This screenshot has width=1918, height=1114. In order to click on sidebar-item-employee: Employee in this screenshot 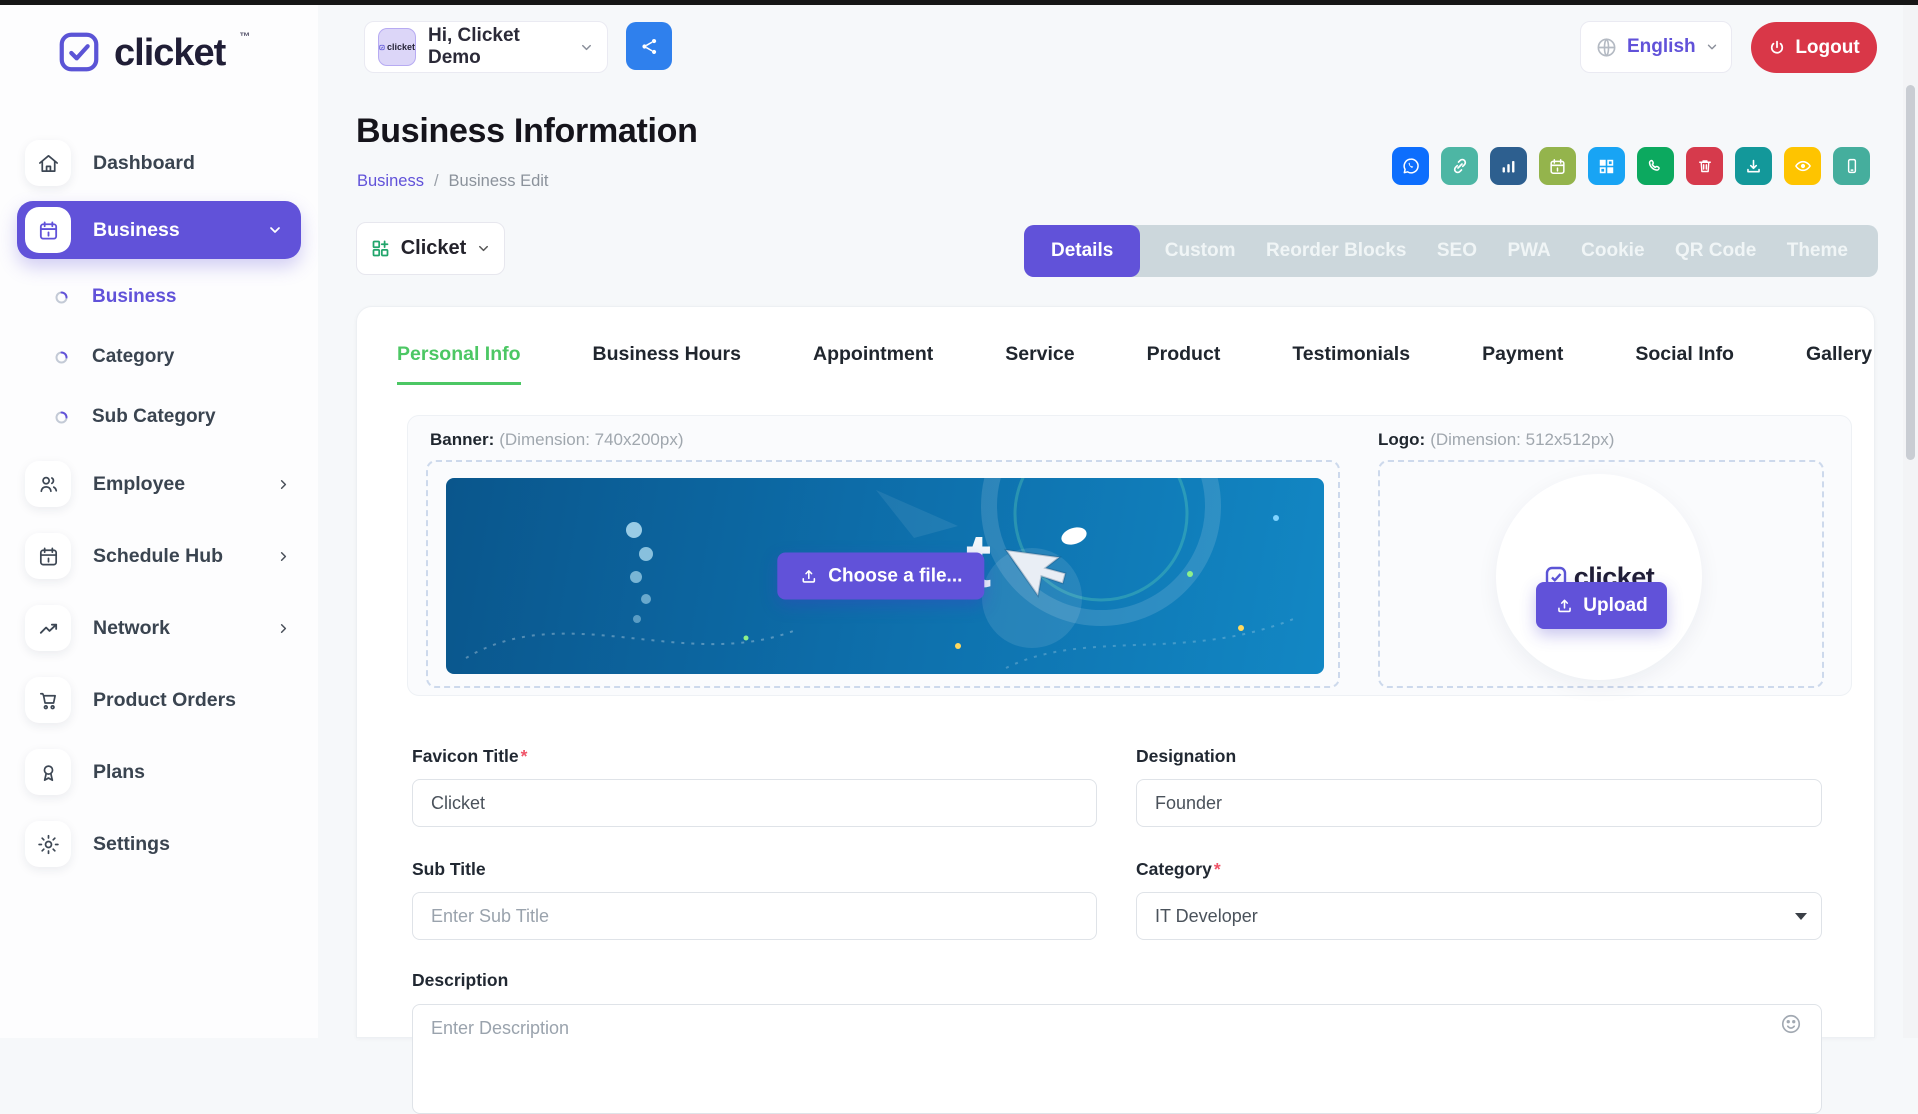, I will do `click(159, 484)`.